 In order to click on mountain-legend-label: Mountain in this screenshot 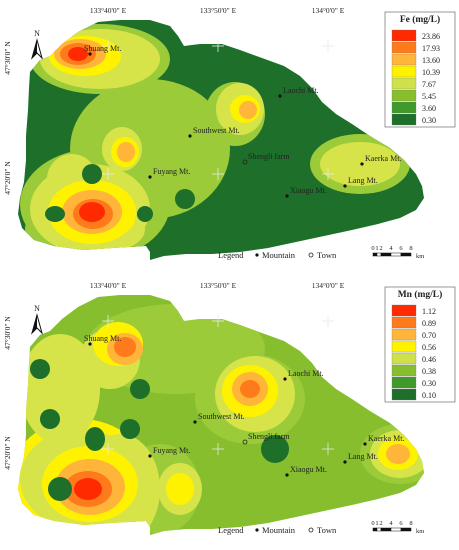, I will do `click(279, 530)`.